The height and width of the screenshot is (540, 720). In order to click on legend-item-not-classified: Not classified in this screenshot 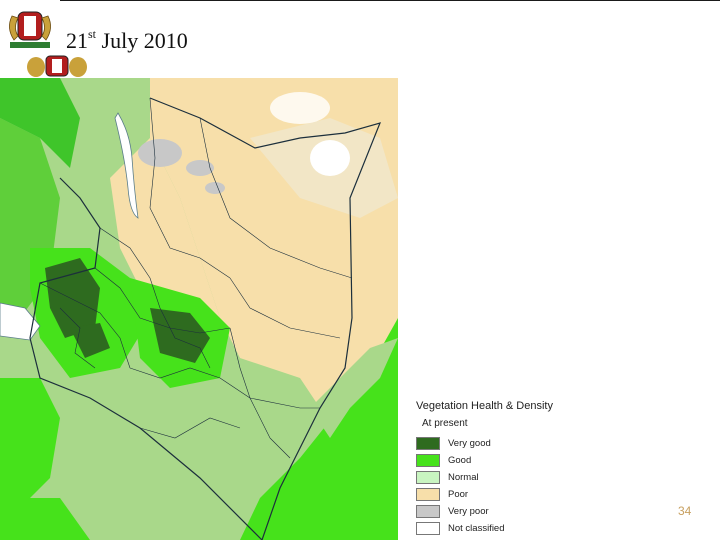, I will do `click(496, 528)`.